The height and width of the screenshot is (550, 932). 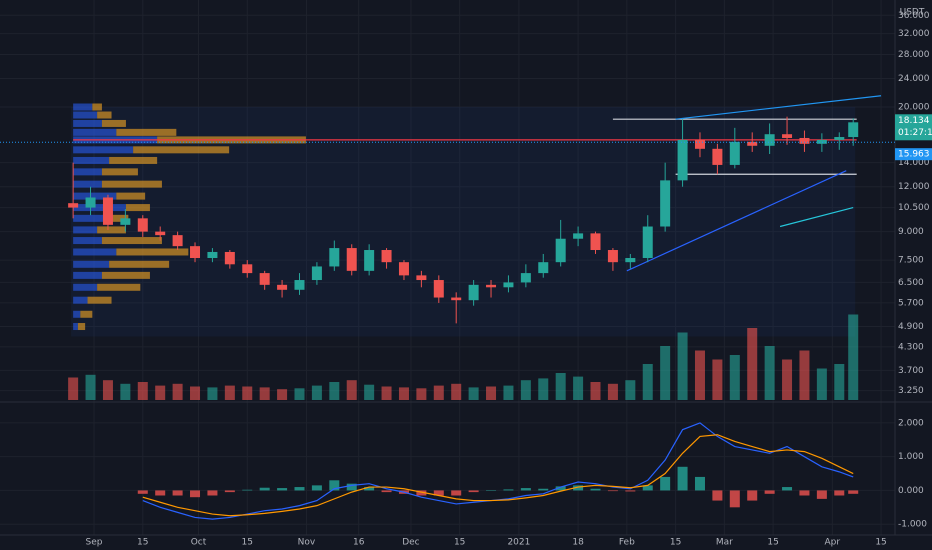 What do you see at coordinates (911, 303) in the screenshot?
I see `y-tick-label: 5.700` at bounding box center [911, 303].